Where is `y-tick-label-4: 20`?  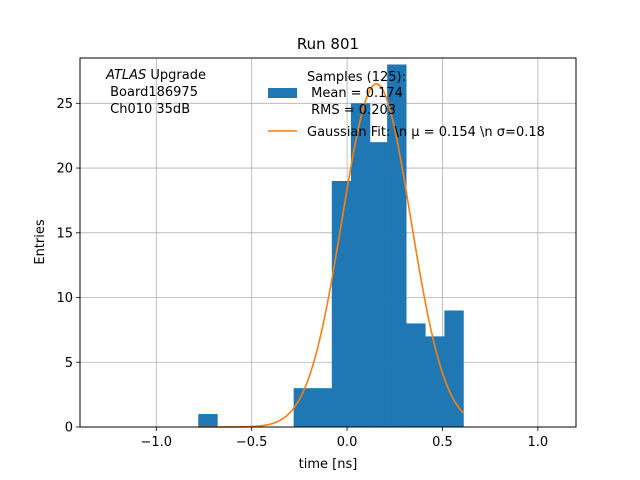
y-tick-label-4: 20 is located at coordinates (64, 169).